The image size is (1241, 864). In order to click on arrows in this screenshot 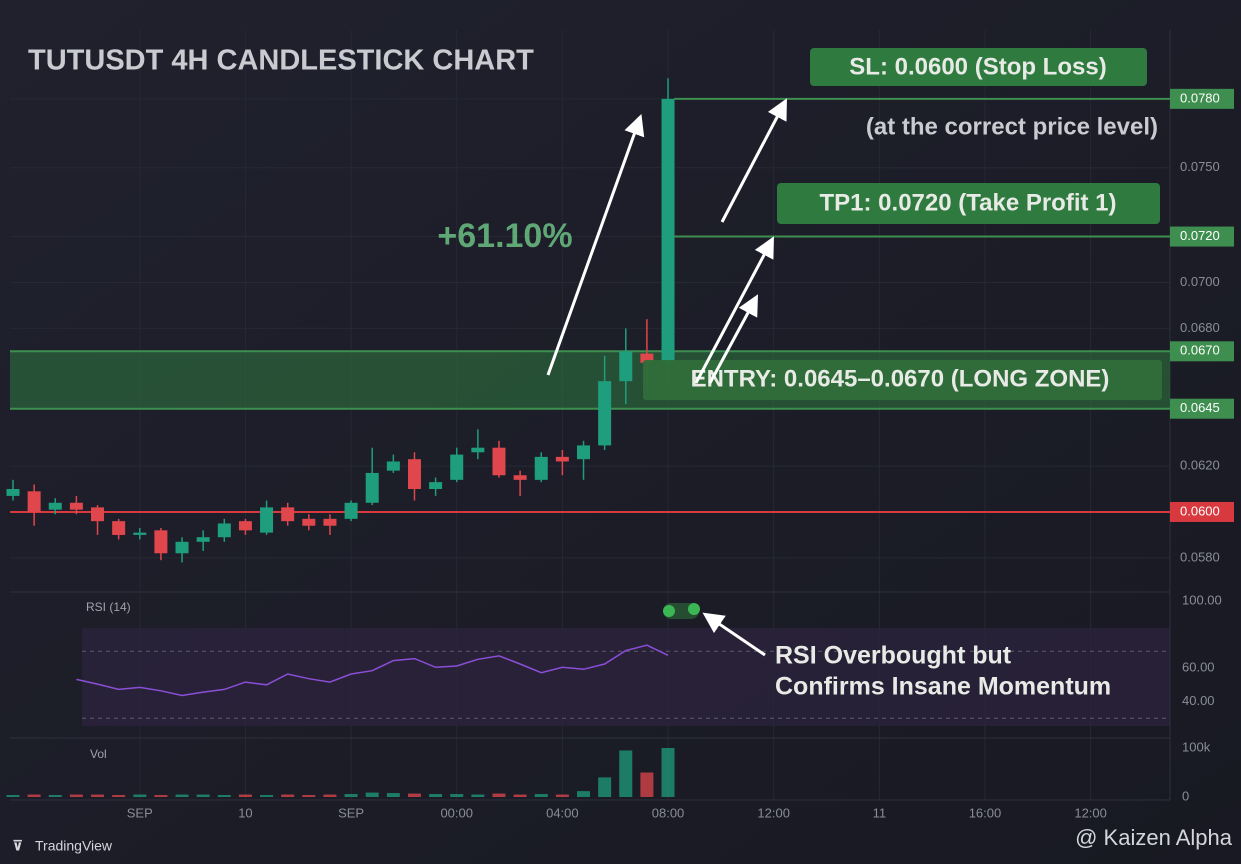, I will do `click(666, 377)`.